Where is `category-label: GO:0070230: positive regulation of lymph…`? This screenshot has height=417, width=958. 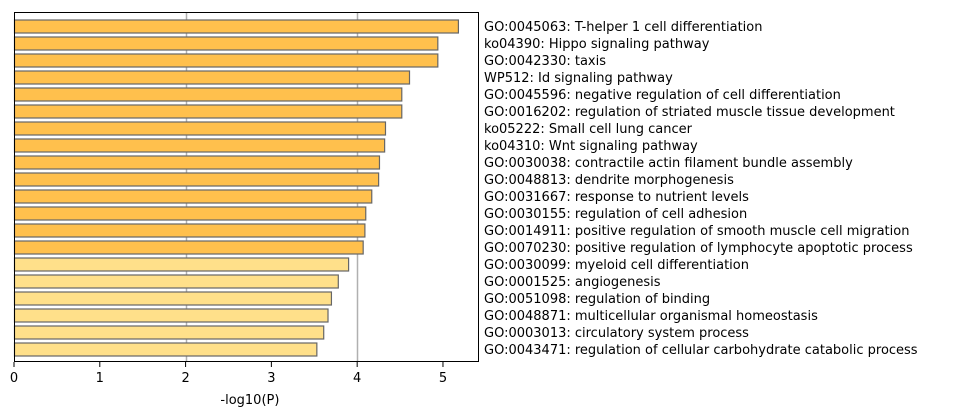 category-label: GO:0070230: positive regulation of lymph… is located at coordinates (698, 248).